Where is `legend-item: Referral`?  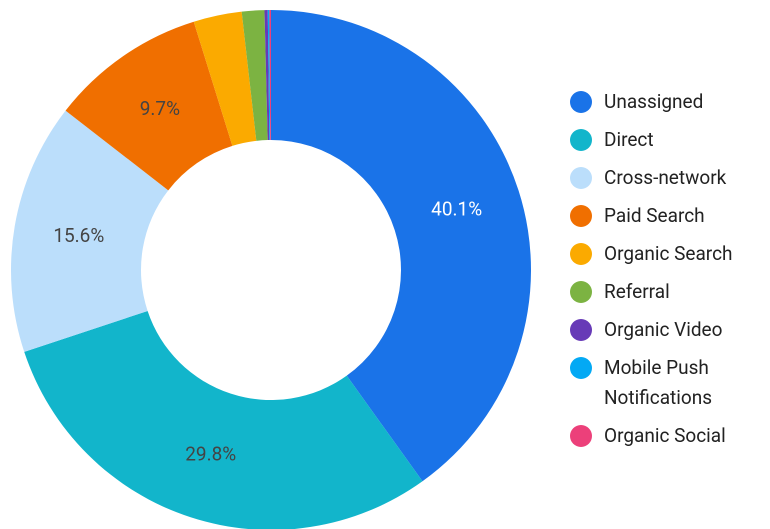 legend-item: Referral is located at coordinates (670, 292).